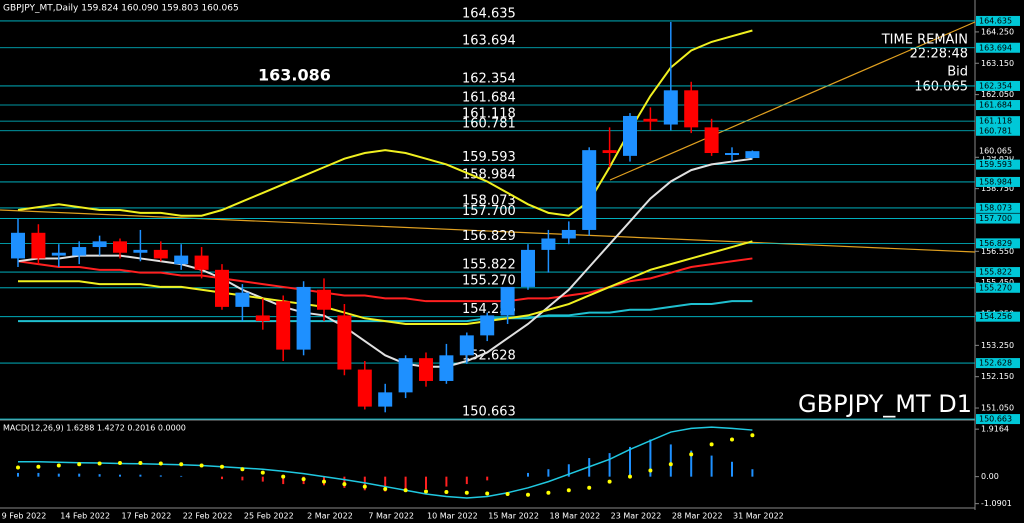 This screenshot has width=1024, height=523. I want to click on level-axis-label: 164.635, so click(995, 20).